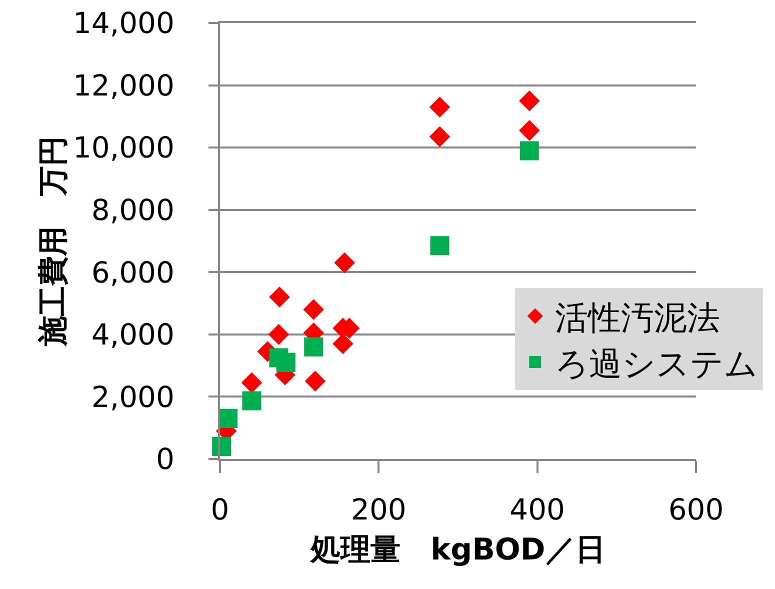 Image resolution: width=775 pixels, height=589 pixels. What do you see at coordinates (123, 147) in the screenshot?
I see `y-tick-label: 10,000` at bounding box center [123, 147].